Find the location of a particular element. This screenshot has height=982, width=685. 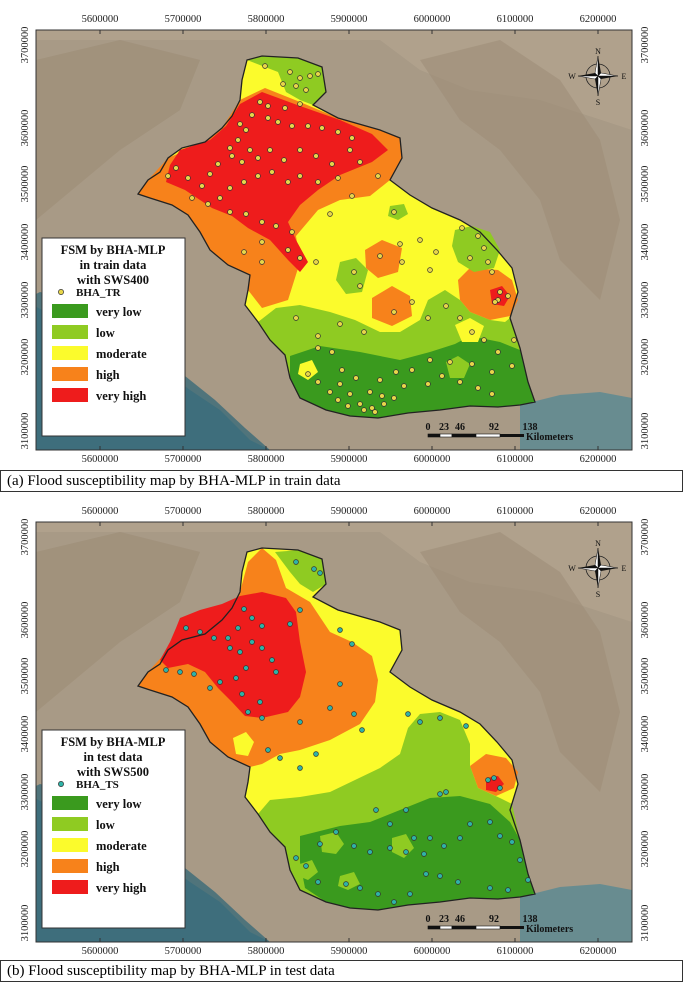

x-tick-label-bottom: 5800000 is located at coordinates (266, 951).